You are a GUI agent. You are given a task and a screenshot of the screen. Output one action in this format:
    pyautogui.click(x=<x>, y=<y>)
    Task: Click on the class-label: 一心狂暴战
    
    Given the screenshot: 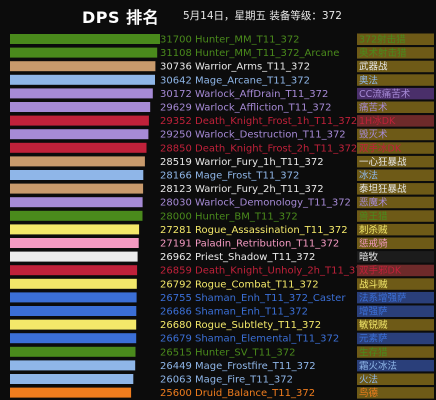 What is the action you would take?
    pyautogui.click(x=383, y=162)
    